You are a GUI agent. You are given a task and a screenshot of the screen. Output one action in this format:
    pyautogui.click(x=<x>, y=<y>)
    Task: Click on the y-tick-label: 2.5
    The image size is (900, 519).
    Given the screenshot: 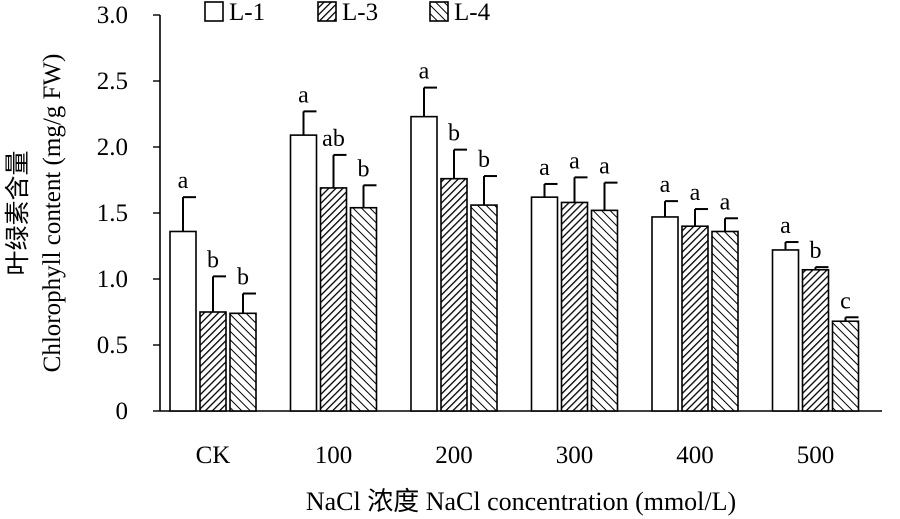 What is the action you would take?
    pyautogui.click(x=112, y=81)
    